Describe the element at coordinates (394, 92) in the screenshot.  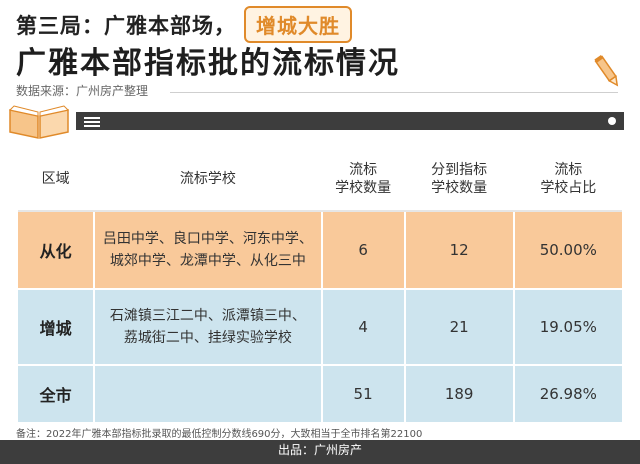
I see `divider` at that location.